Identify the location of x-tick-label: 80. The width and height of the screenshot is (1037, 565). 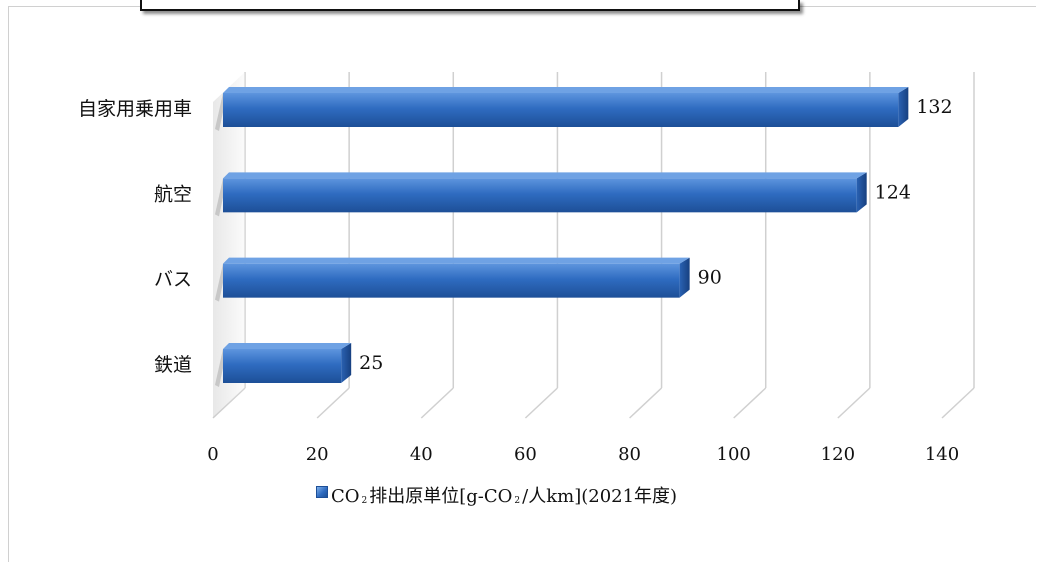
(629, 454).